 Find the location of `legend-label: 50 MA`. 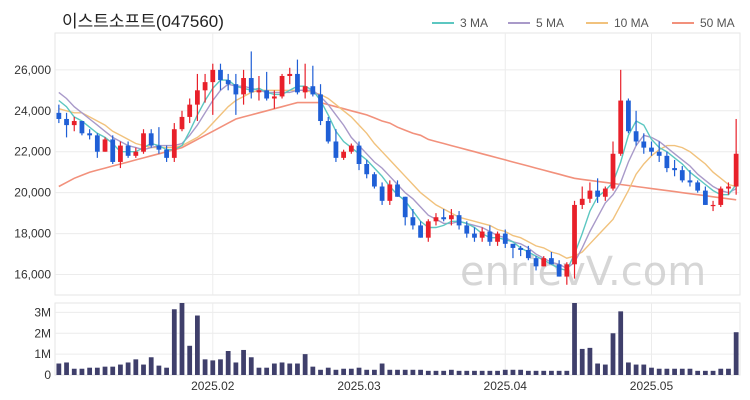

legend-label: 50 MA is located at coordinates (717, 23).